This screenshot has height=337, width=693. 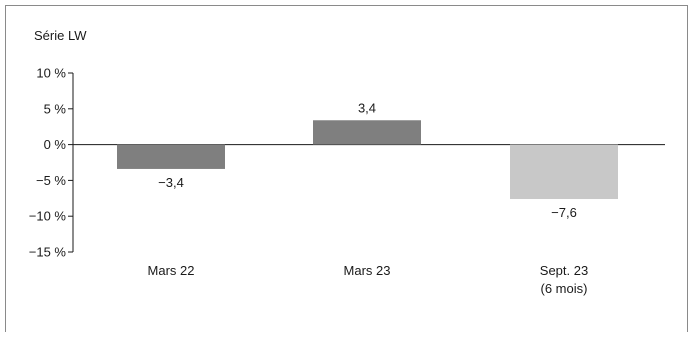 What do you see at coordinates (564, 288) in the screenshot?
I see `x-tick-sublabel: (6 mois)` at bounding box center [564, 288].